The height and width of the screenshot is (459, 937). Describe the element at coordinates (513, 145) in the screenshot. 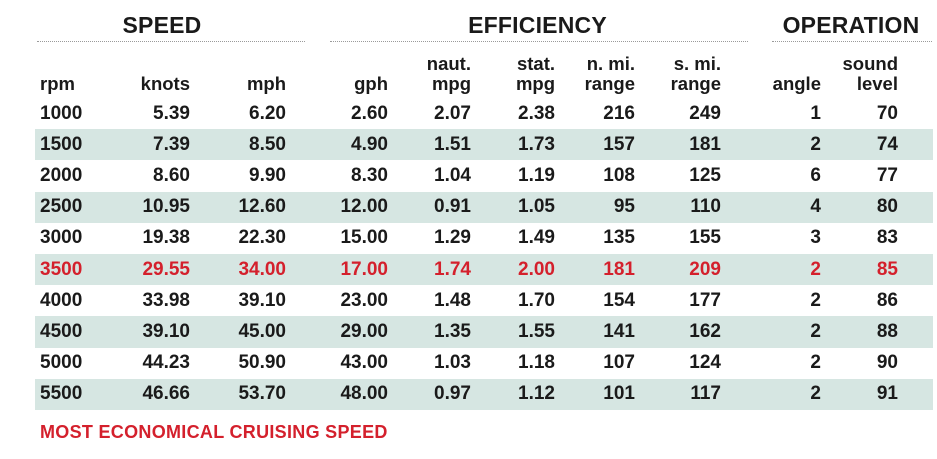

I see `table-cell: 1.73` at that location.